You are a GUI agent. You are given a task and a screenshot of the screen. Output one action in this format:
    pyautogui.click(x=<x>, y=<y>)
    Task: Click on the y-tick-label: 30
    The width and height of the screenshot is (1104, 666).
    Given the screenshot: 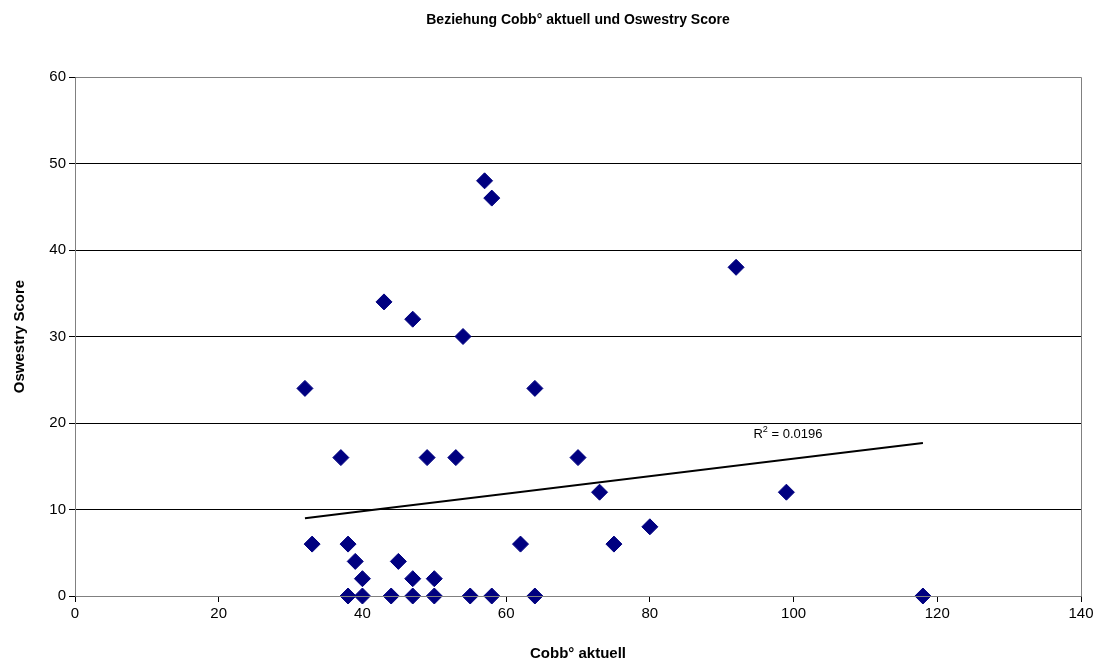 What is the action you would take?
    pyautogui.click(x=57, y=335)
    